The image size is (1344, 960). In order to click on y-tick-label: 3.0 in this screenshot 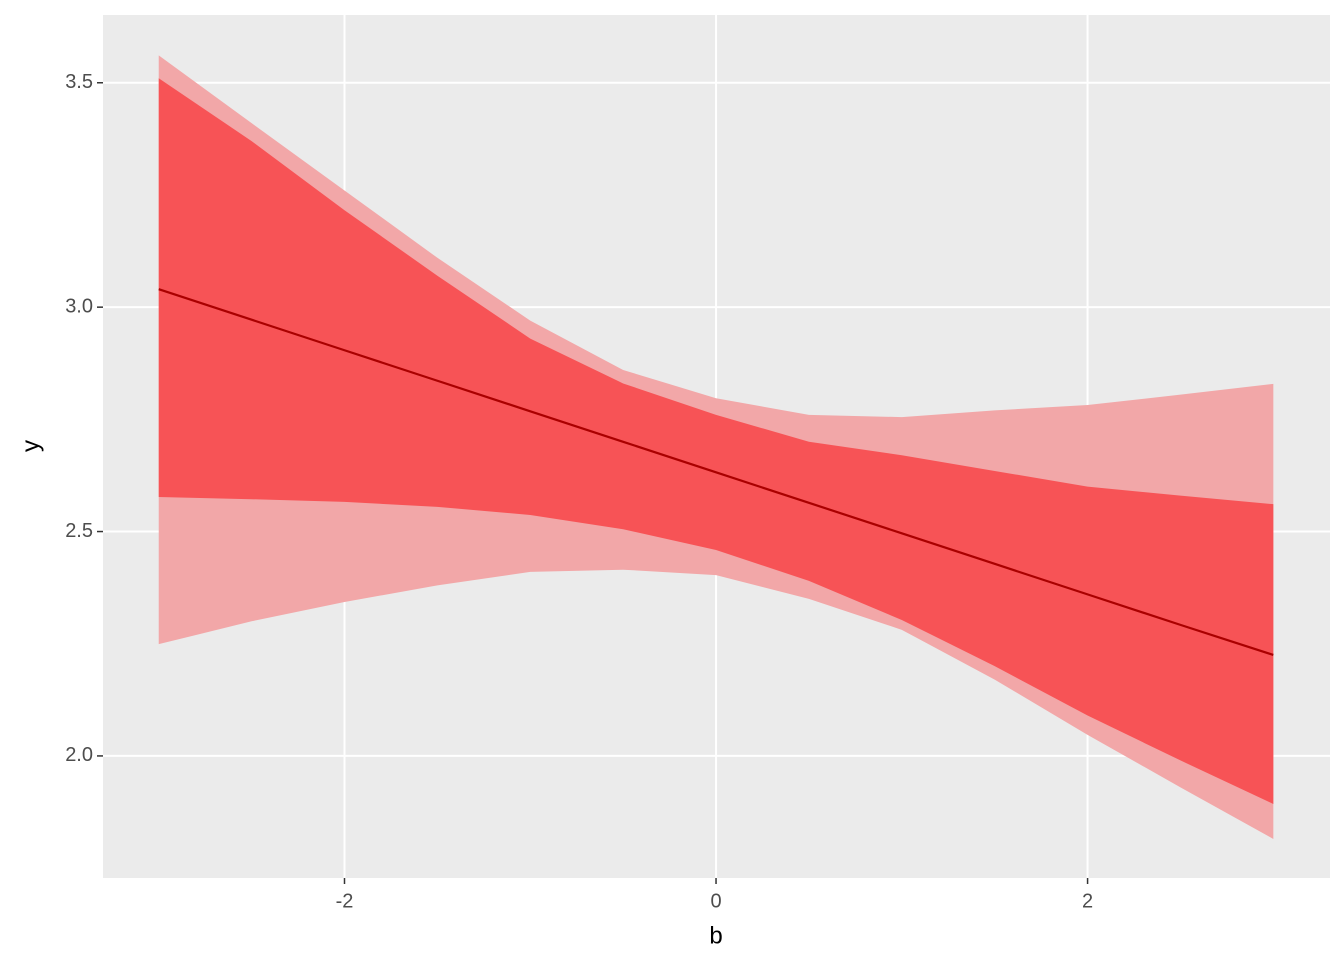, I will do `click(79, 306)`.